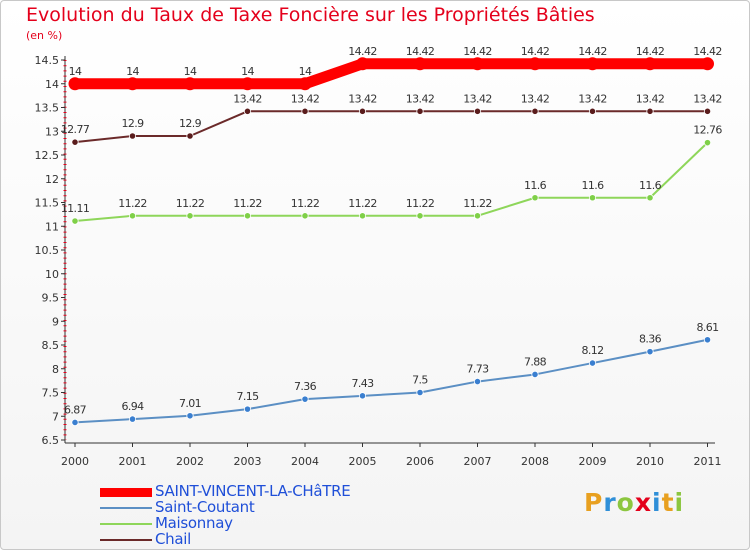 This screenshot has height=550, width=750. I want to click on y-tick-label: 8.5, so click(51, 345).